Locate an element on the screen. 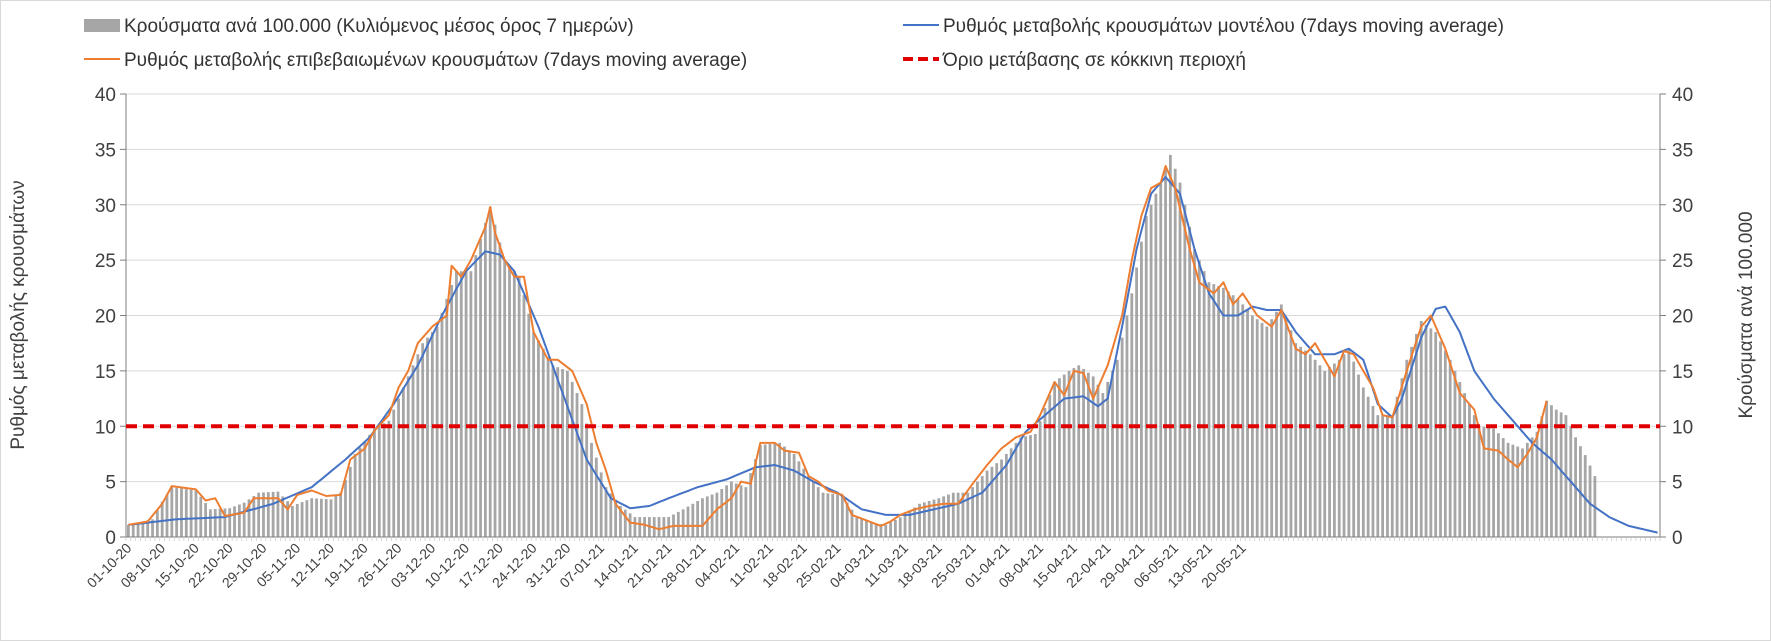  legend-swatch-bars is located at coordinates (102, 25).